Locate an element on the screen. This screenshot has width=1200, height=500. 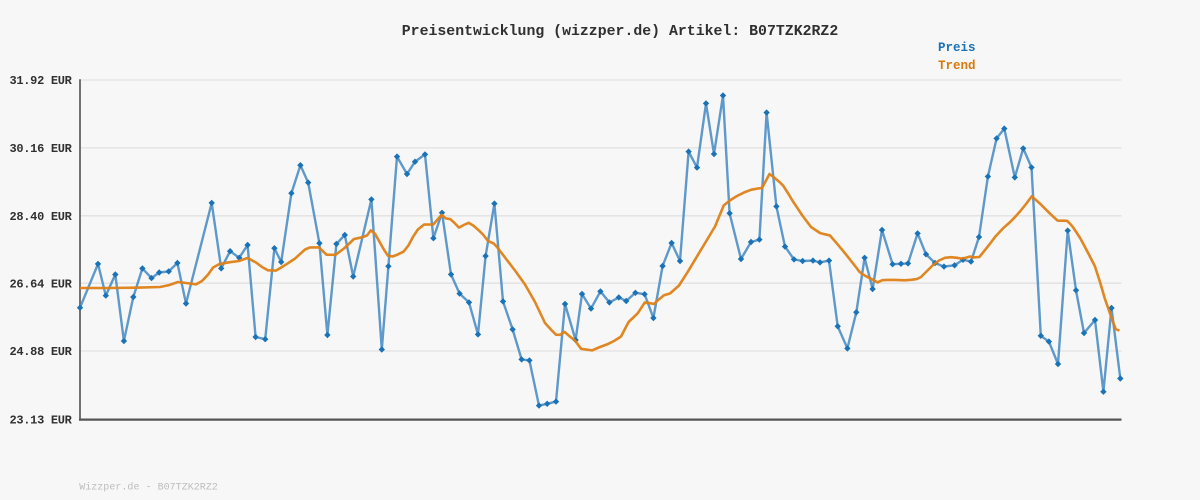
svg-text: 30.16 EUR is located at coordinates (40, 149).